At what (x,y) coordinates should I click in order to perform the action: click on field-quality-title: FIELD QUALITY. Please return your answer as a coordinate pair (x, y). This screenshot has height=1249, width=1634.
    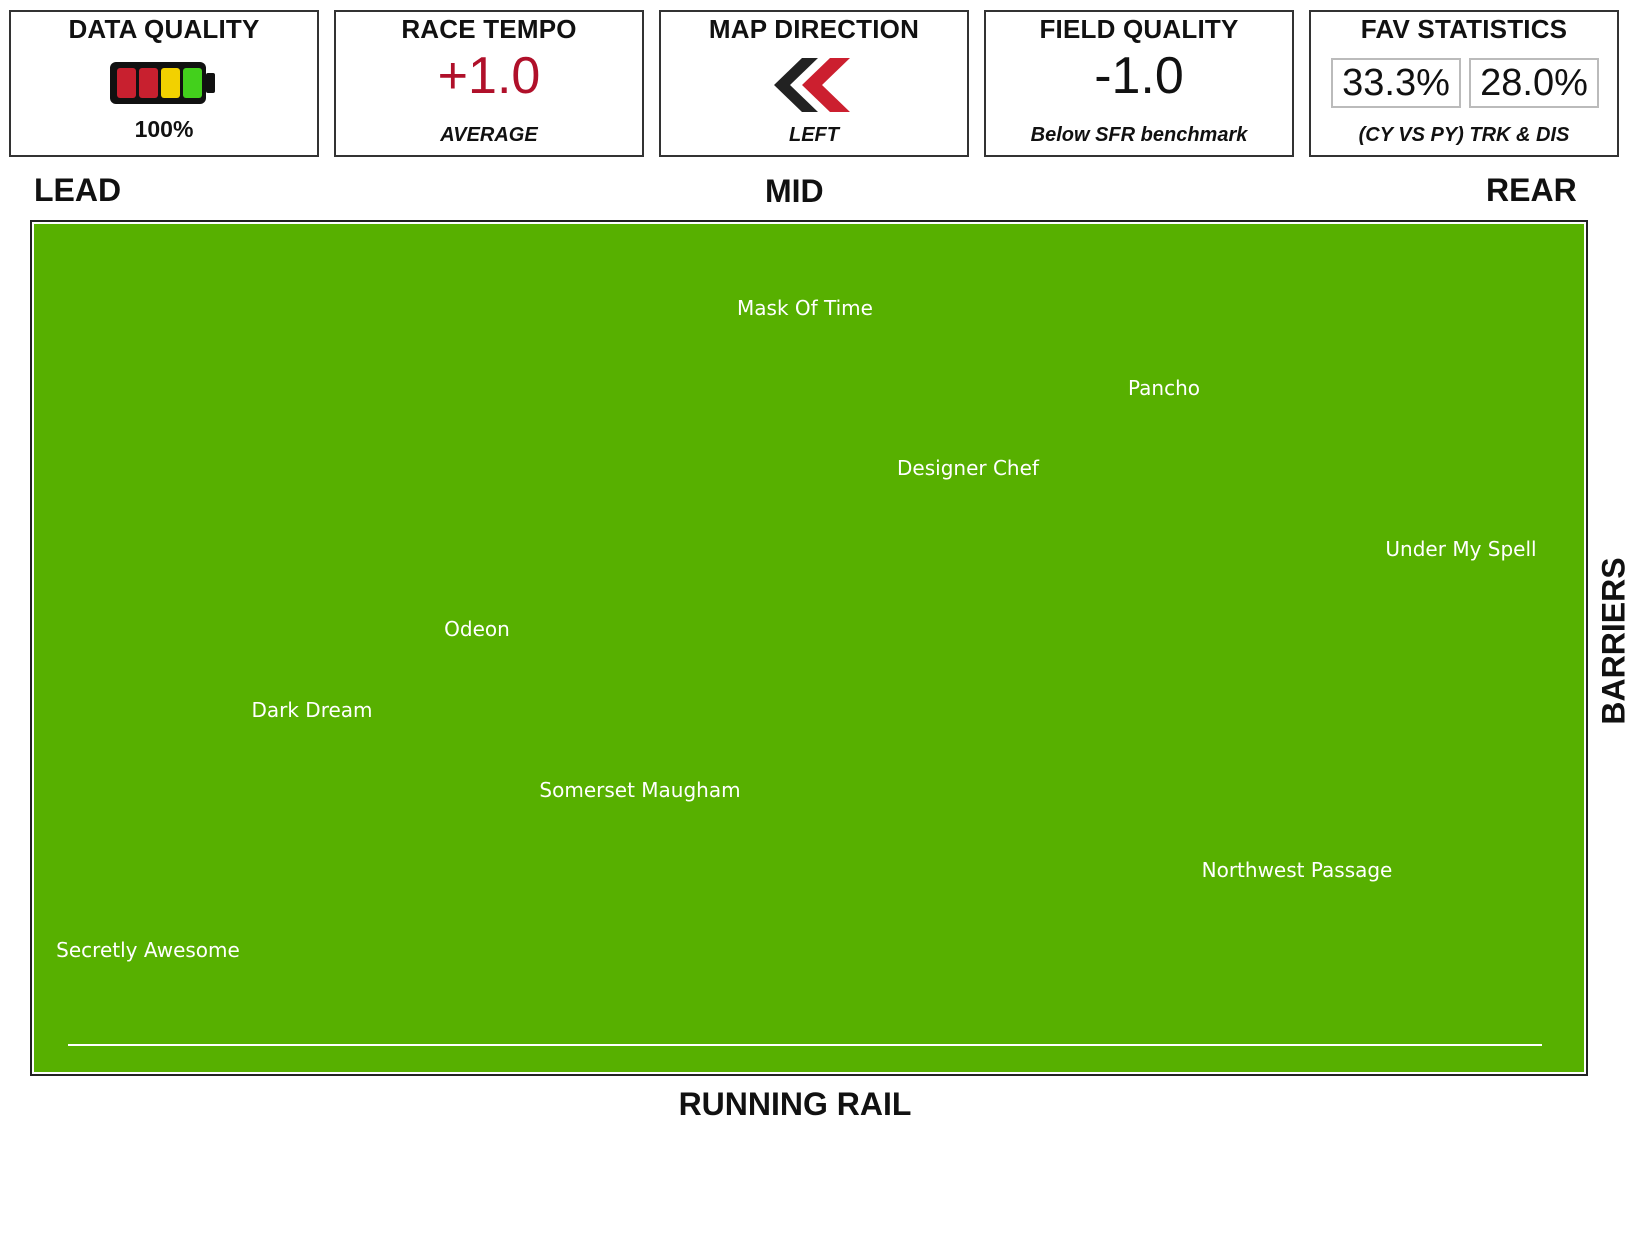
    Looking at the image, I should click on (1139, 29).